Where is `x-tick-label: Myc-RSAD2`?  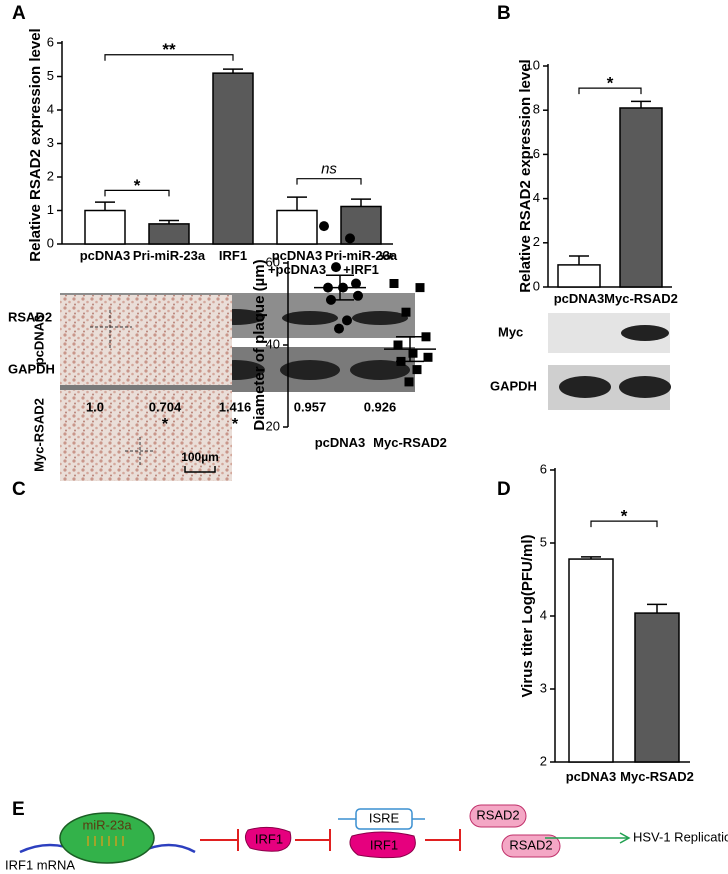
x-tick-label: Myc-RSAD2 is located at coordinates (410, 442).